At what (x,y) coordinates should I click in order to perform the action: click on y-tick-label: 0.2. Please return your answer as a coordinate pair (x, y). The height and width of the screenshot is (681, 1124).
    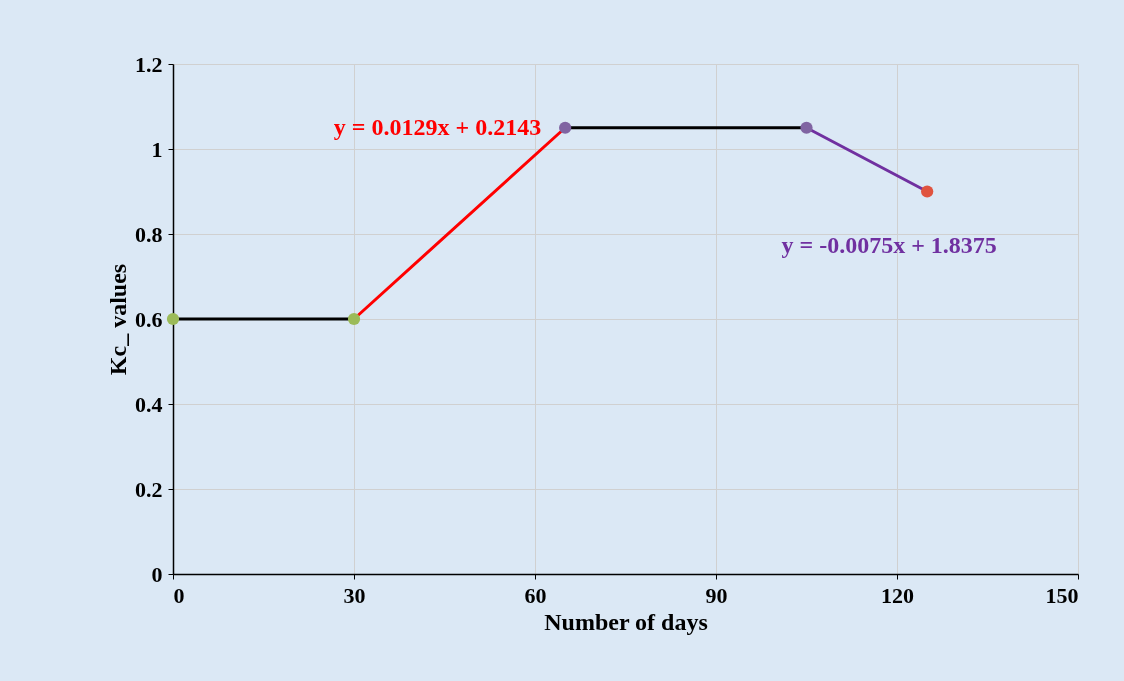
    Looking at the image, I should click on (149, 489).